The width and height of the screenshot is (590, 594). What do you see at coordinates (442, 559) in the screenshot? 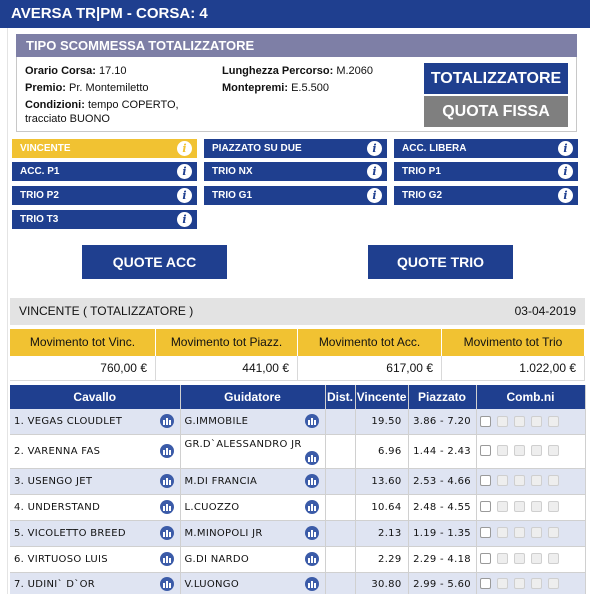
I see `piazzato-cell: 2.29 - 4.18` at bounding box center [442, 559].